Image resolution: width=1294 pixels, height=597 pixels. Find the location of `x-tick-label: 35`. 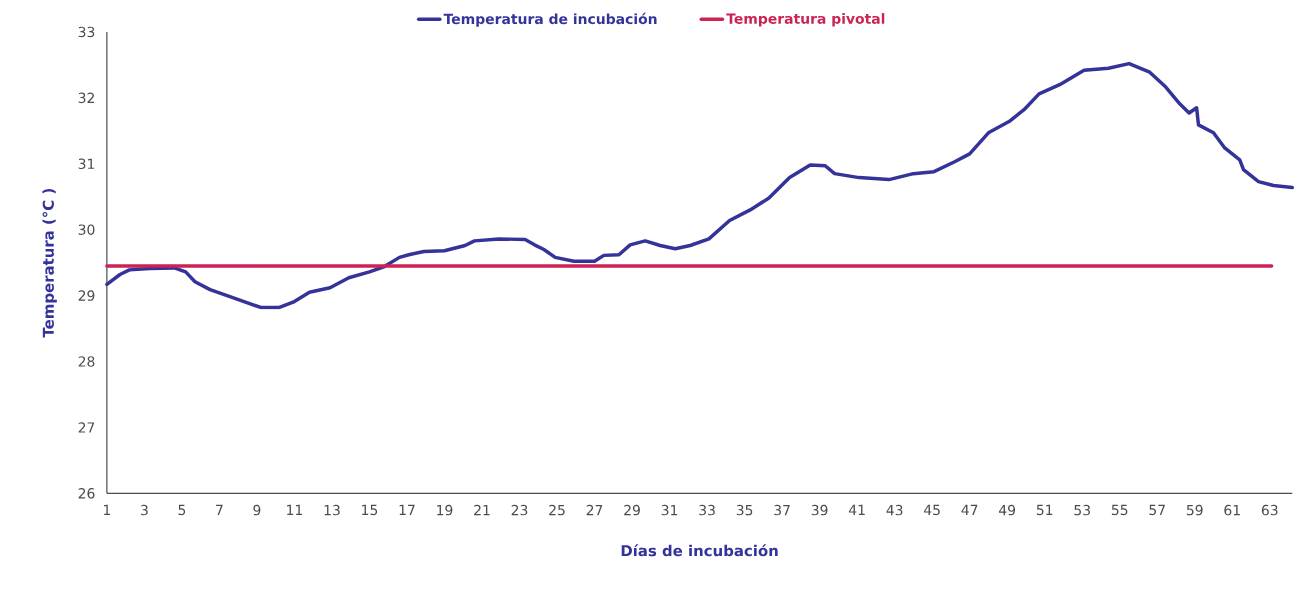

x-tick-label: 35 is located at coordinates (744, 510).